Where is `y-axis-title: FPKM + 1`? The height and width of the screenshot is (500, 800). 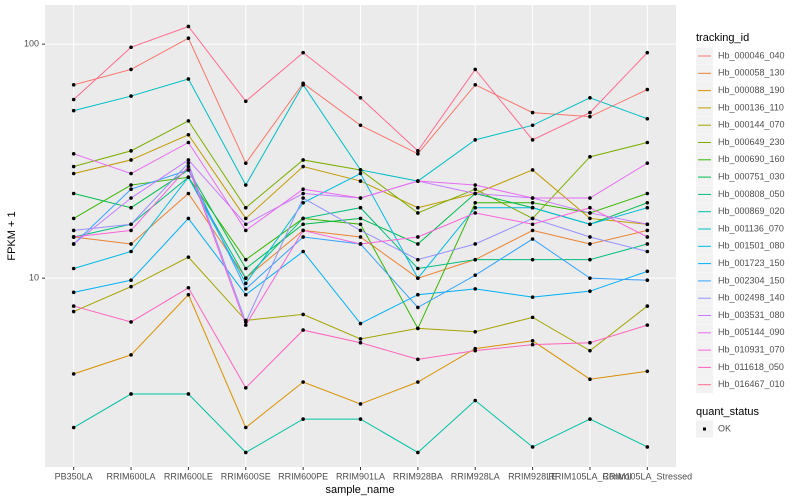
y-axis-title: FPKM + 1 is located at coordinates (12, 235).